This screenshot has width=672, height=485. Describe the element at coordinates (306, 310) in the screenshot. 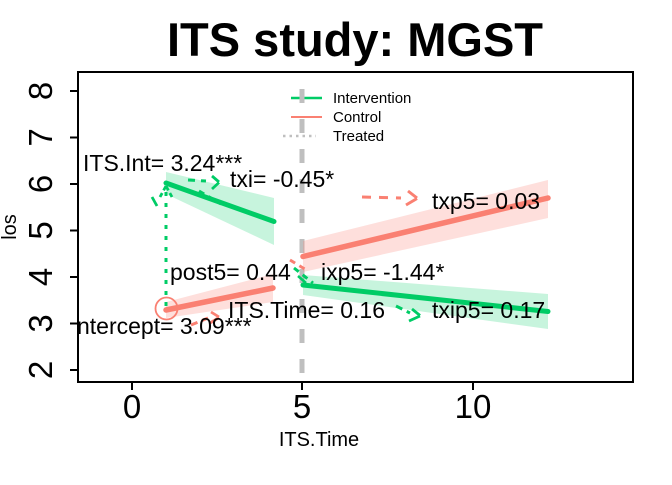

I see `annotation-its-time: ITS.Time= 0.16` at that location.